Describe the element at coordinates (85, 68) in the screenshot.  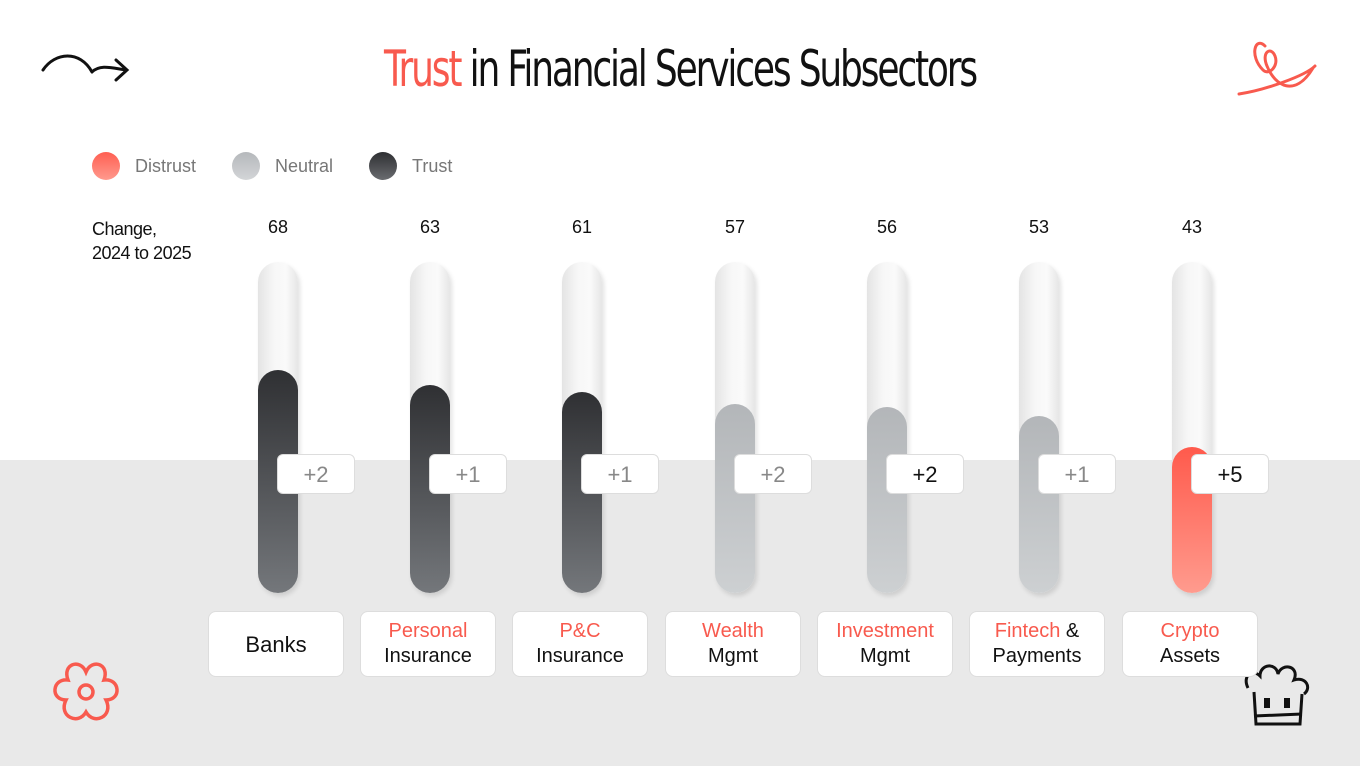
I see `curved-arrow-icon` at that location.